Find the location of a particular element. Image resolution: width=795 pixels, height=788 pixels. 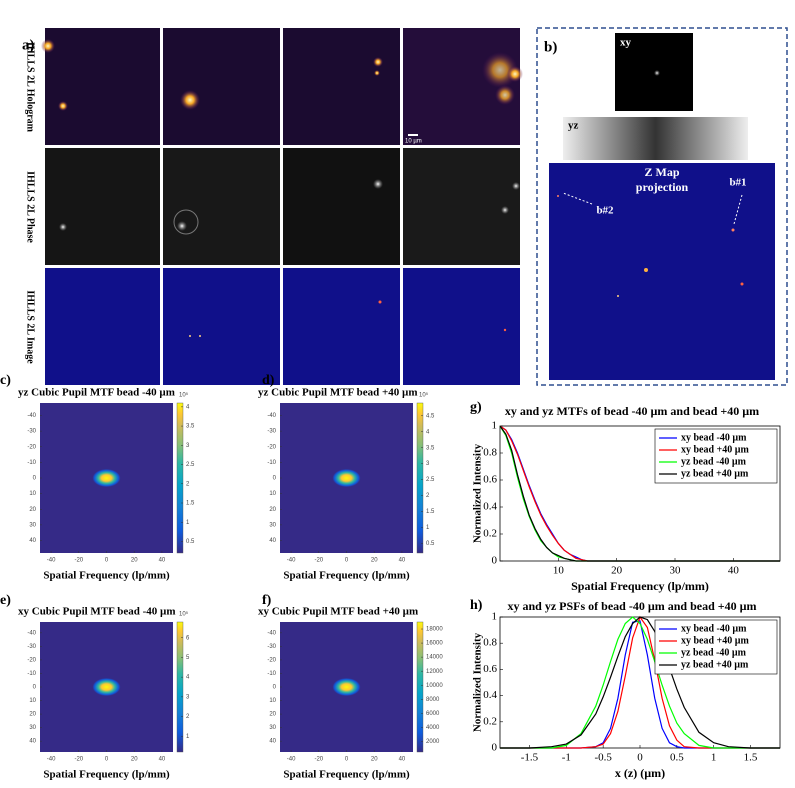

x-tick-label: 30 is located at coordinates (676, 571).